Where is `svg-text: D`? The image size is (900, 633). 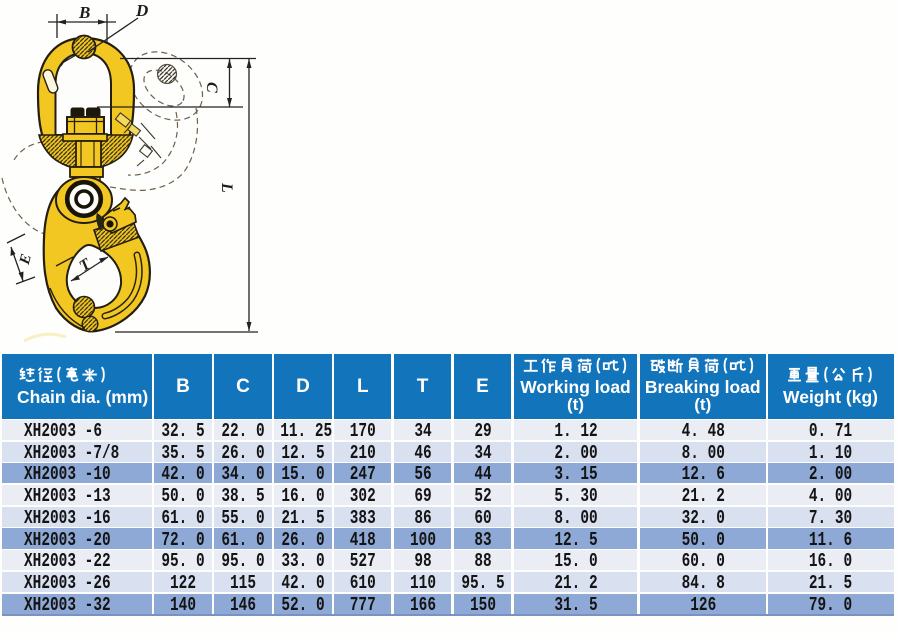 svg-text: D is located at coordinates (141, 10).